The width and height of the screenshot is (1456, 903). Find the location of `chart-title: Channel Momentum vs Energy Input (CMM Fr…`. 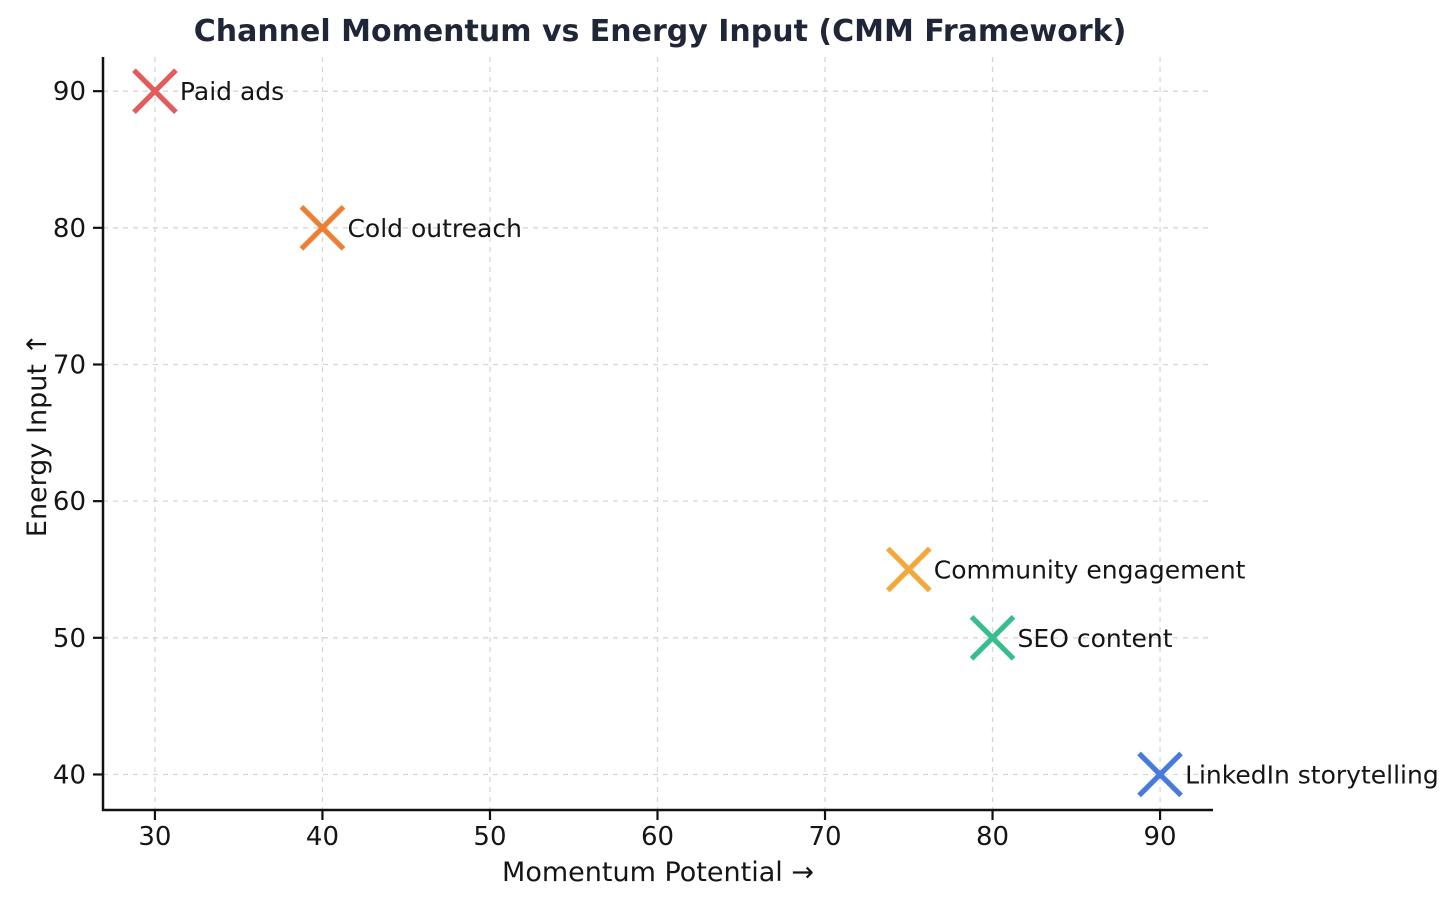

chart-title: Channel Momentum vs Energy Input (CMM Fr… is located at coordinates (660, 31).